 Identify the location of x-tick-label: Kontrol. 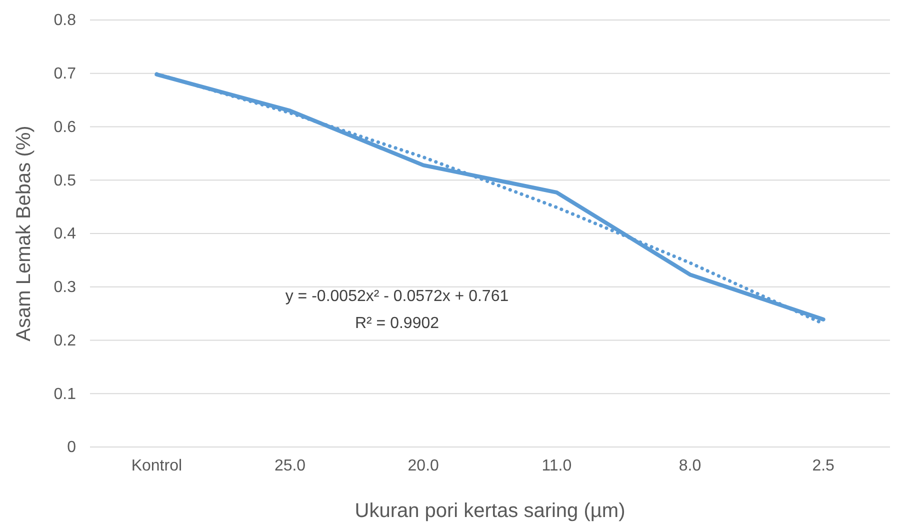
(156, 465).